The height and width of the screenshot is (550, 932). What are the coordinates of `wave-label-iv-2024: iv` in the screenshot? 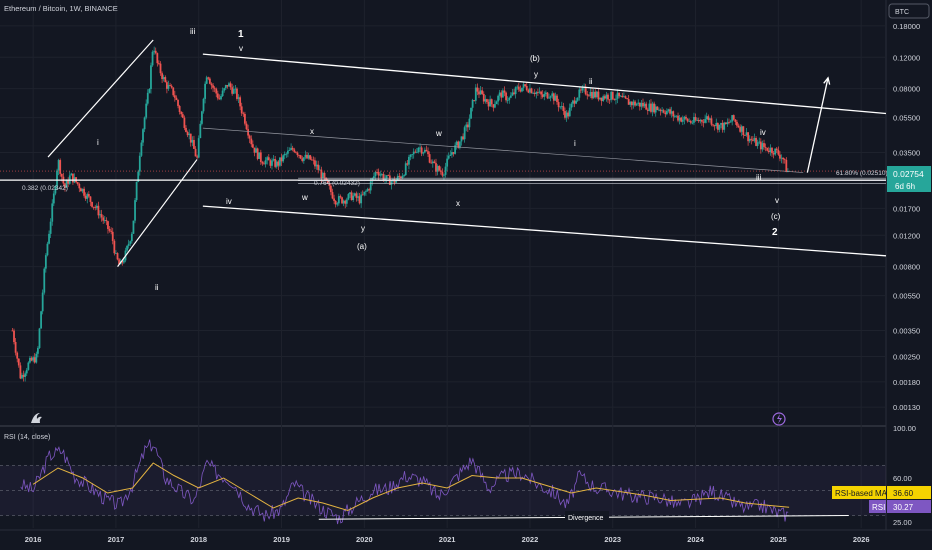 It's located at (763, 132).